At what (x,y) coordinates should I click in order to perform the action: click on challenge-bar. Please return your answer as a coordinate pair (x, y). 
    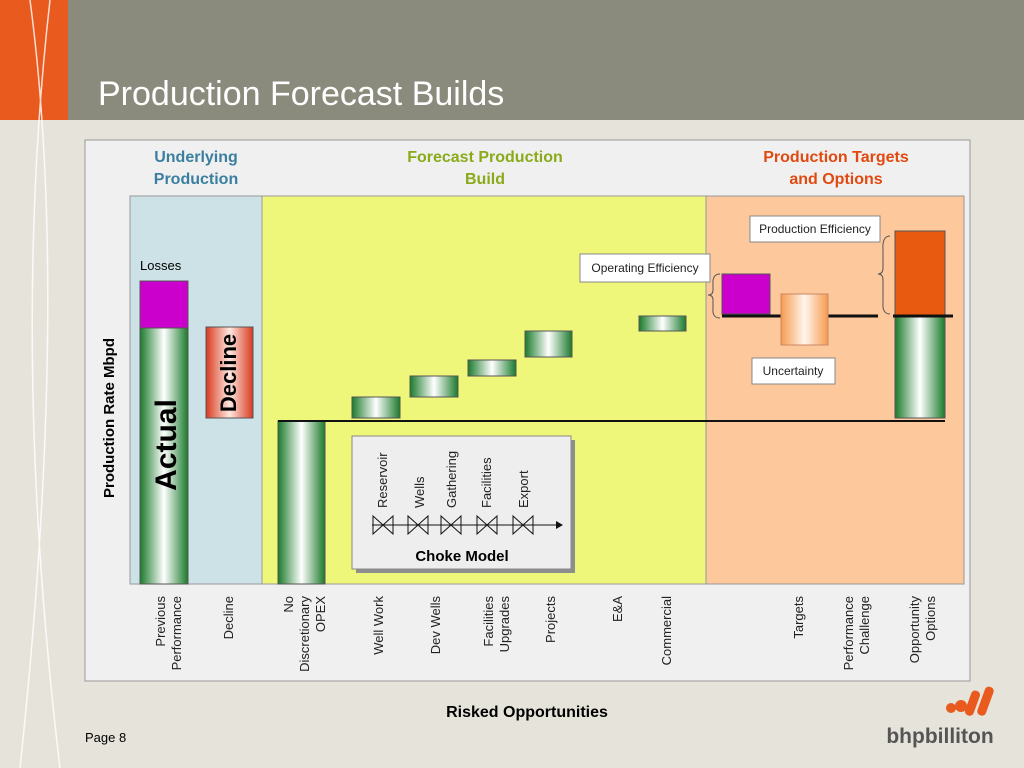
    Looking at the image, I should click on (804, 319).